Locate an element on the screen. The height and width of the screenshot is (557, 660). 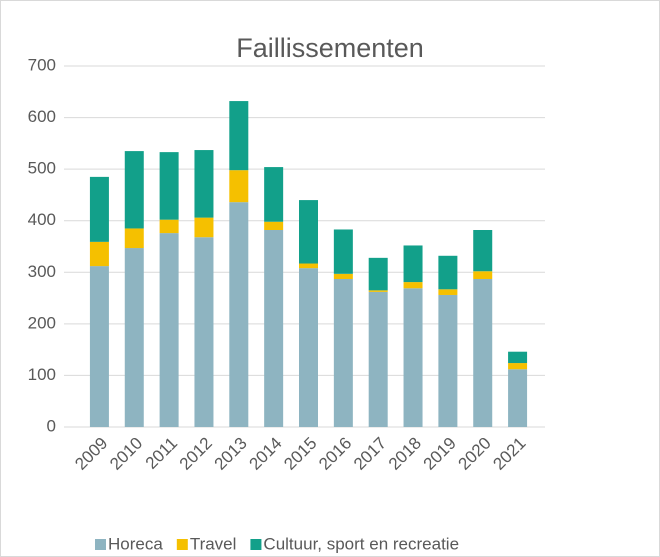
legend-label: Horeca is located at coordinates (135, 543).